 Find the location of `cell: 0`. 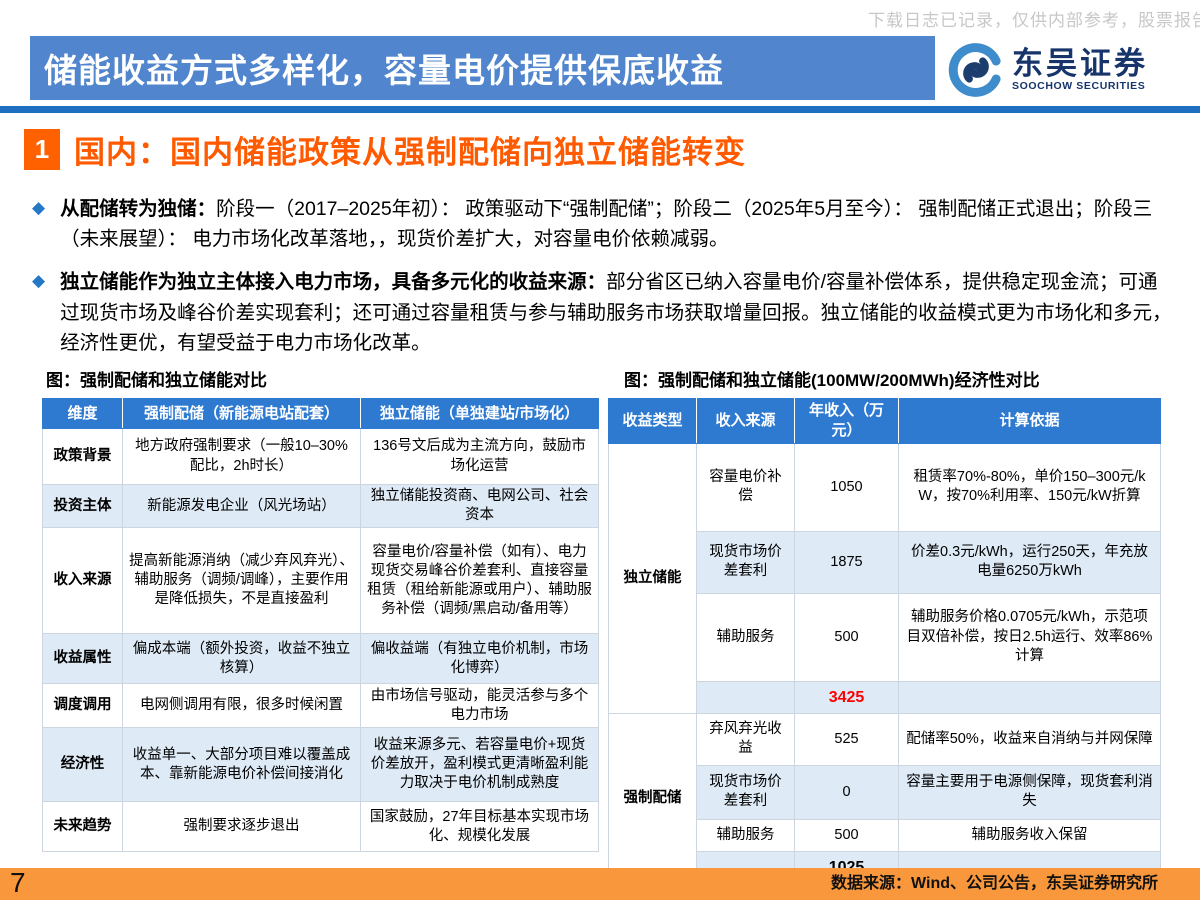

cell: 0 is located at coordinates (846, 792).